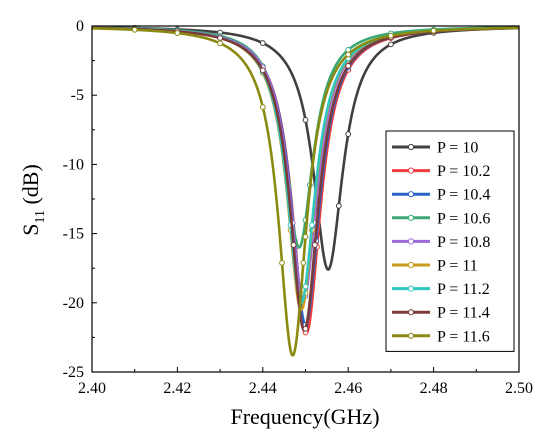 This screenshot has width=550, height=442. I want to click on y-axis-title-unit: (dB), so click(30, 187).